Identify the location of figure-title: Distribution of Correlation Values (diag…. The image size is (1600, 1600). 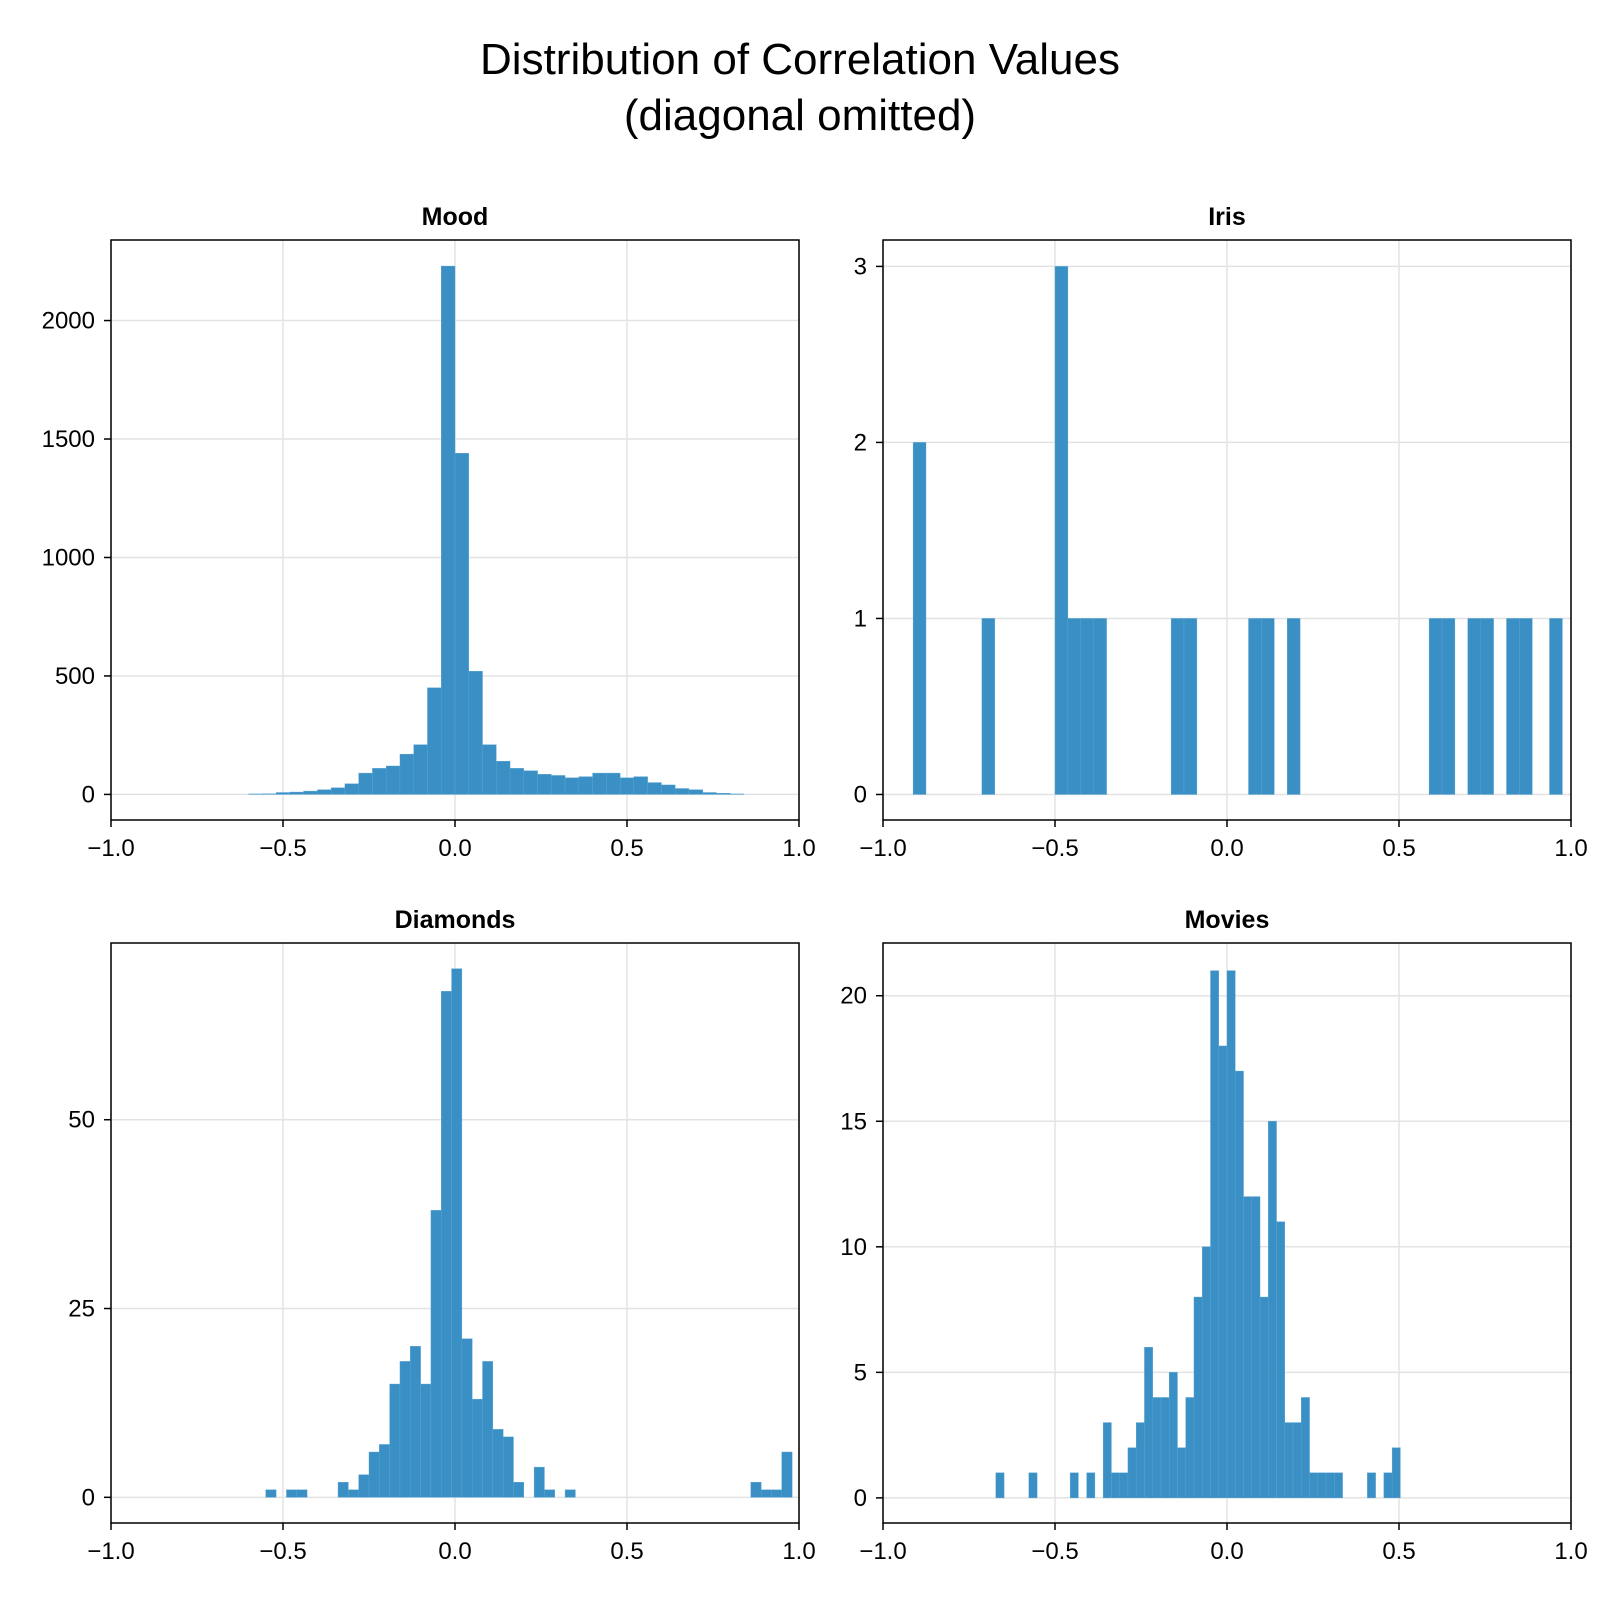
(800, 88).